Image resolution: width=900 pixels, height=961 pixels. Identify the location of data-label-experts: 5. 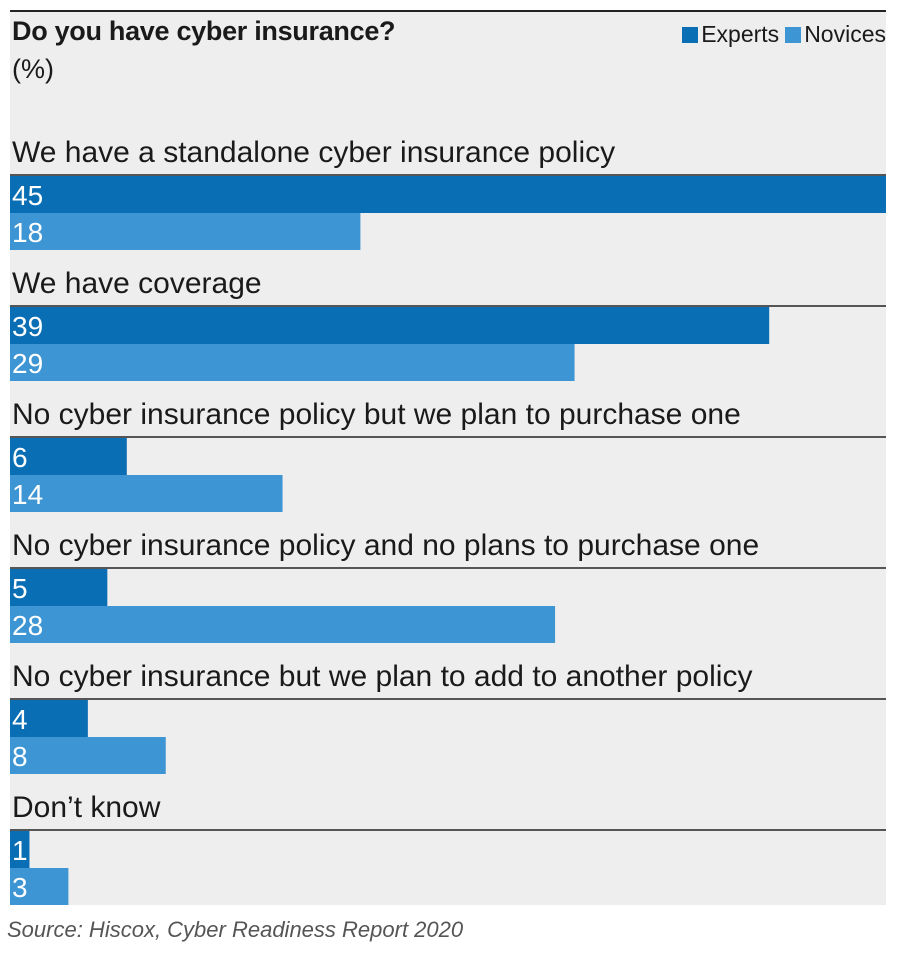
(20, 588).